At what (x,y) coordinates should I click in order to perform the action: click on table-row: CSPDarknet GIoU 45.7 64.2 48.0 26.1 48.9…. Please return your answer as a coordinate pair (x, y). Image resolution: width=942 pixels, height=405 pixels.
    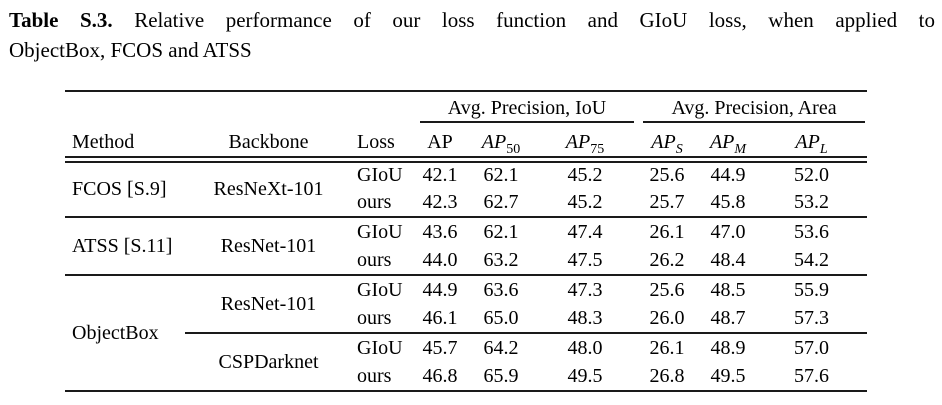
    Looking at the image, I should click on (466, 353).